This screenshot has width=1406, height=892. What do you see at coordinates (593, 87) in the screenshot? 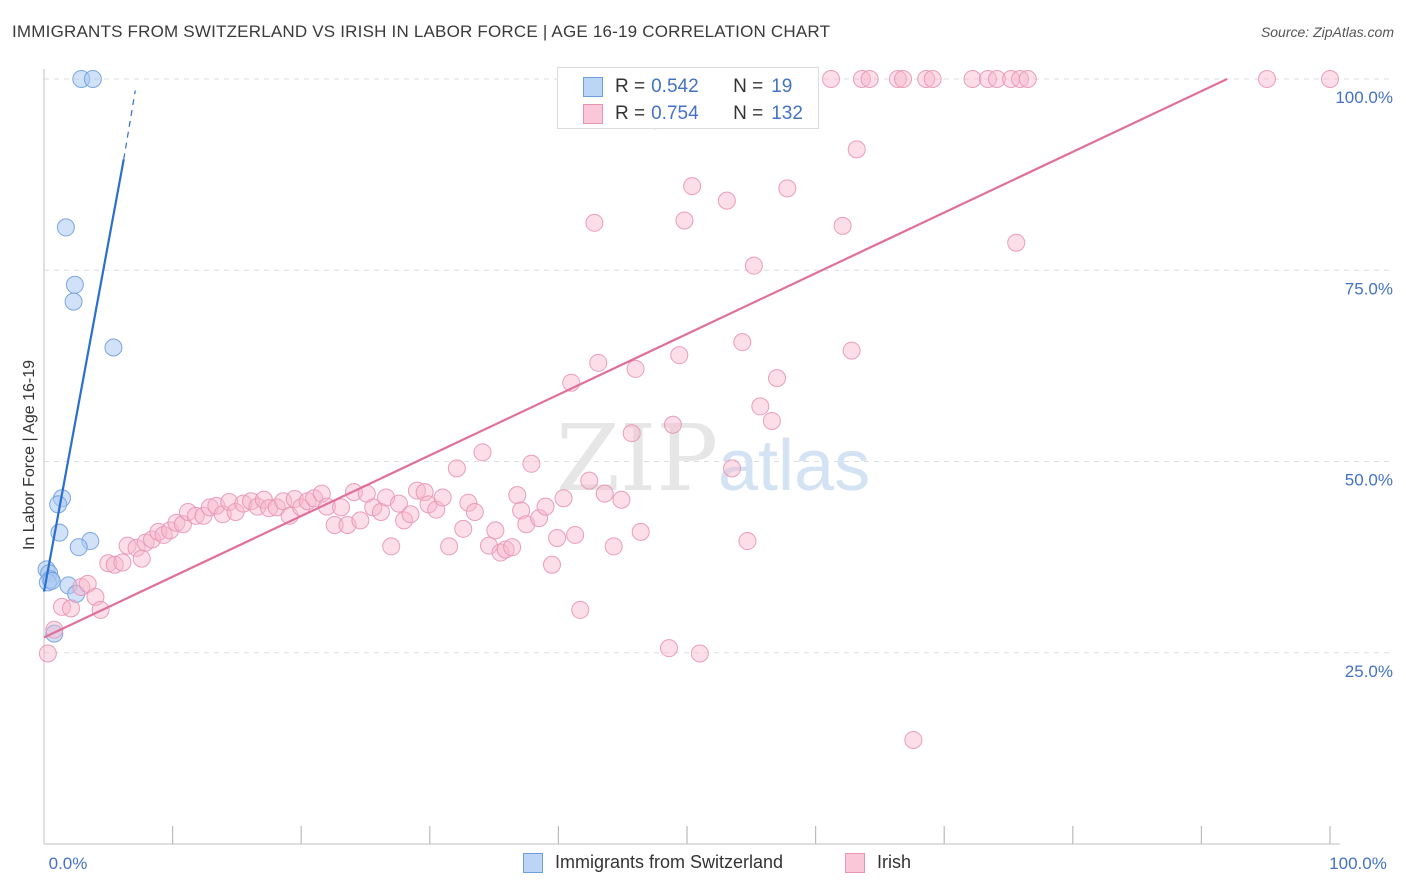
I see `legend-swatch-blue` at bounding box center [593, 87].